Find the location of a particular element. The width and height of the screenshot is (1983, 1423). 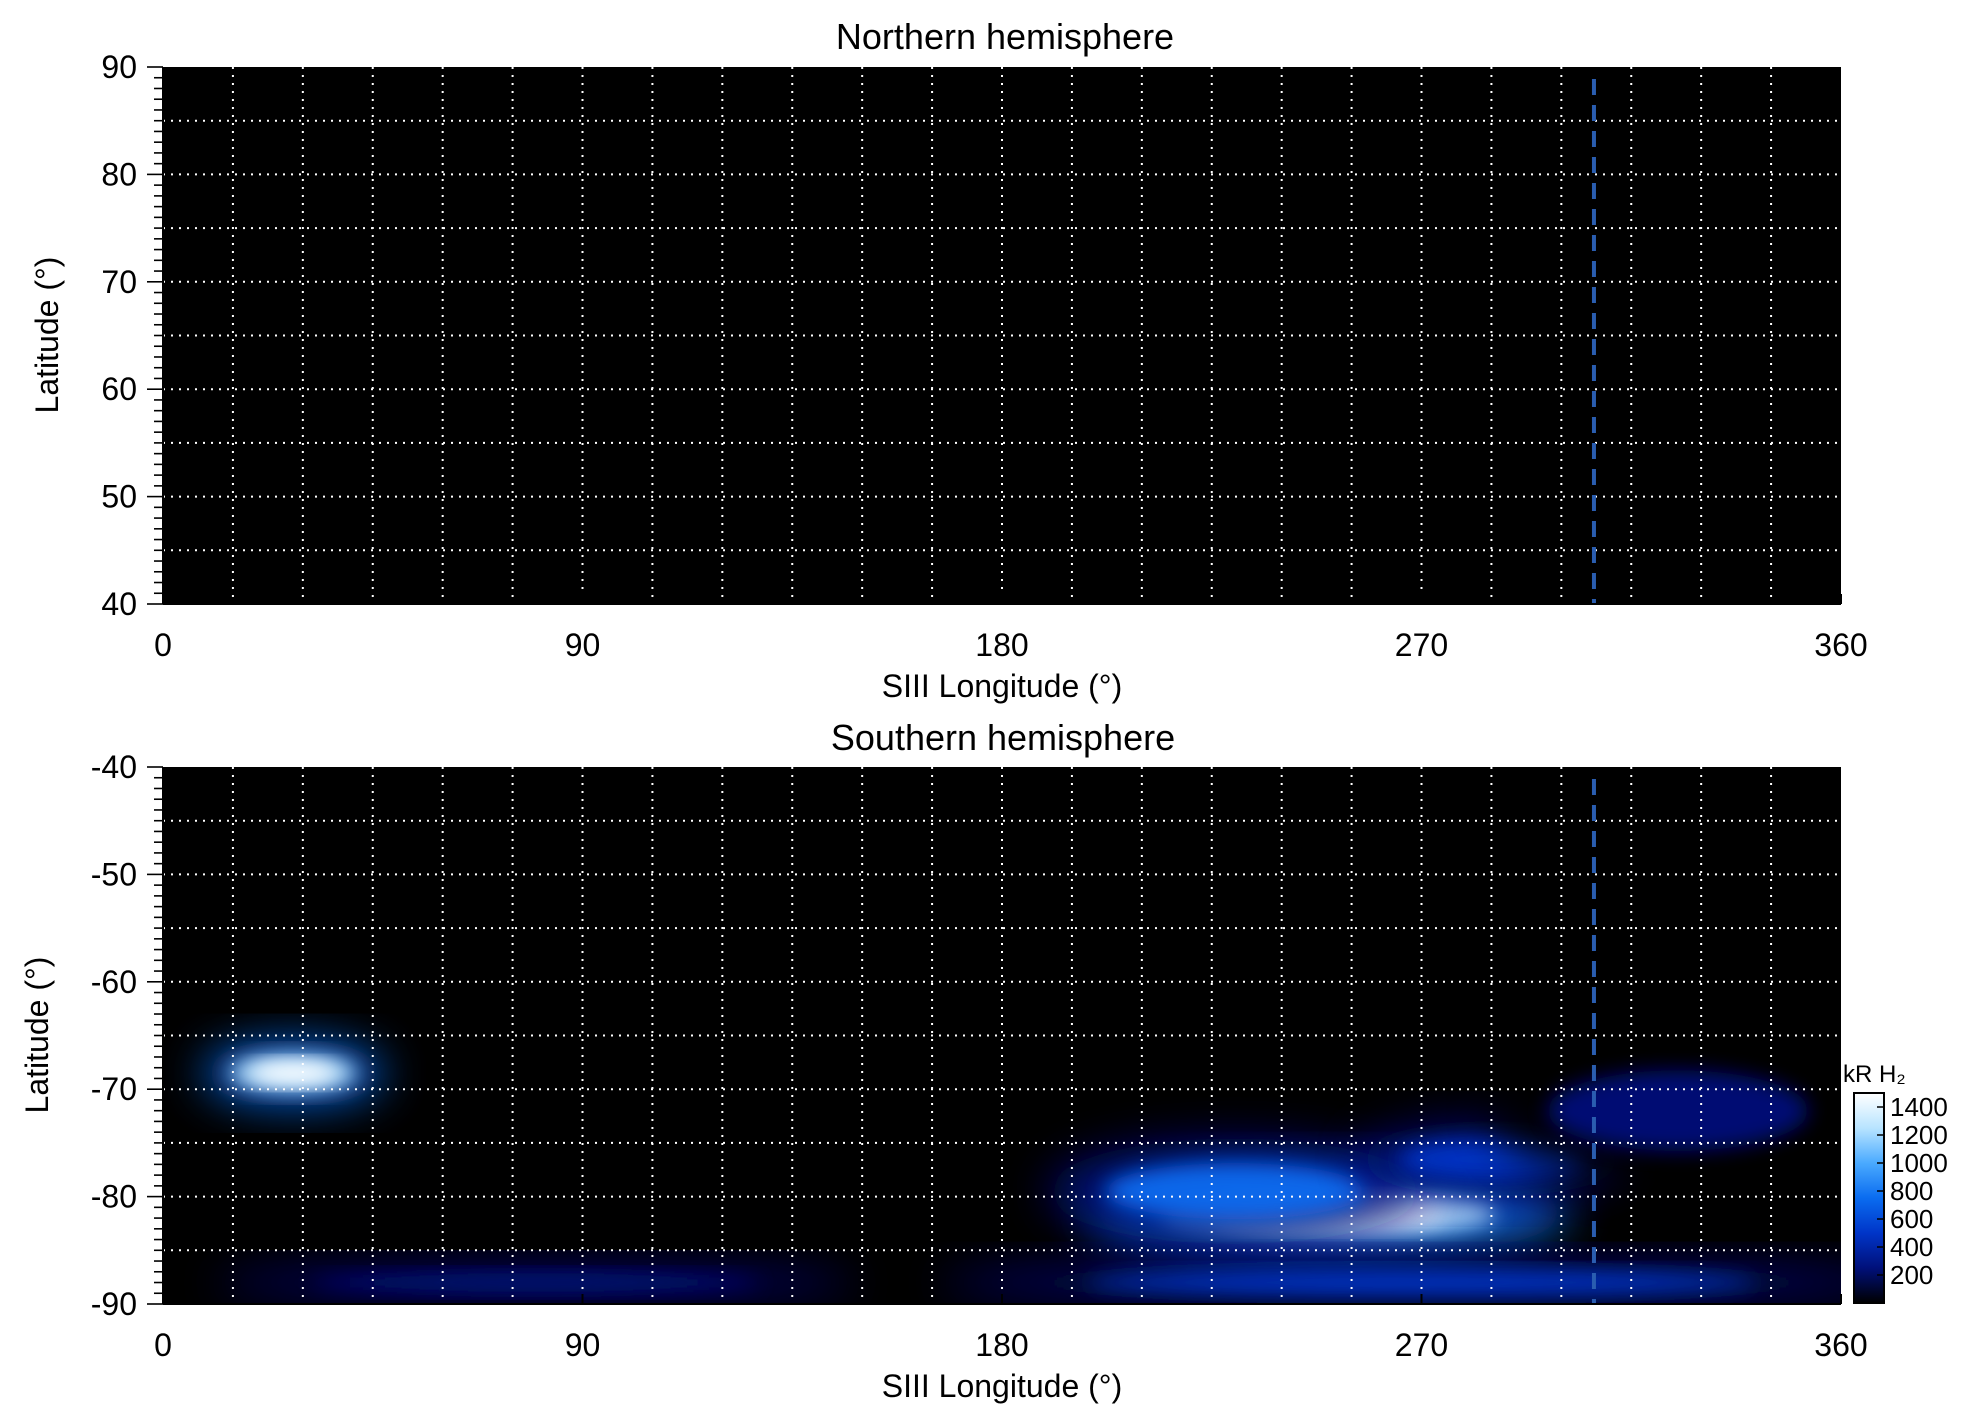

y-tick-label: 50 is located at coordinates (119, 497).